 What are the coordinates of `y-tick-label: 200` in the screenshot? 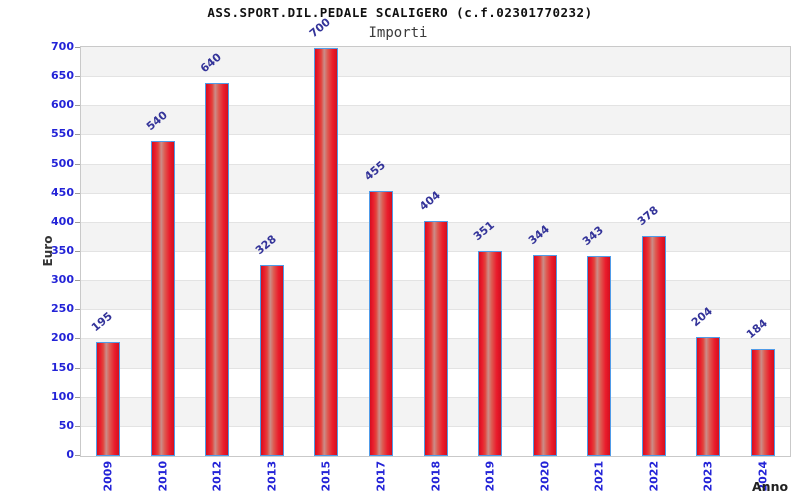 It's located at (62, 338).